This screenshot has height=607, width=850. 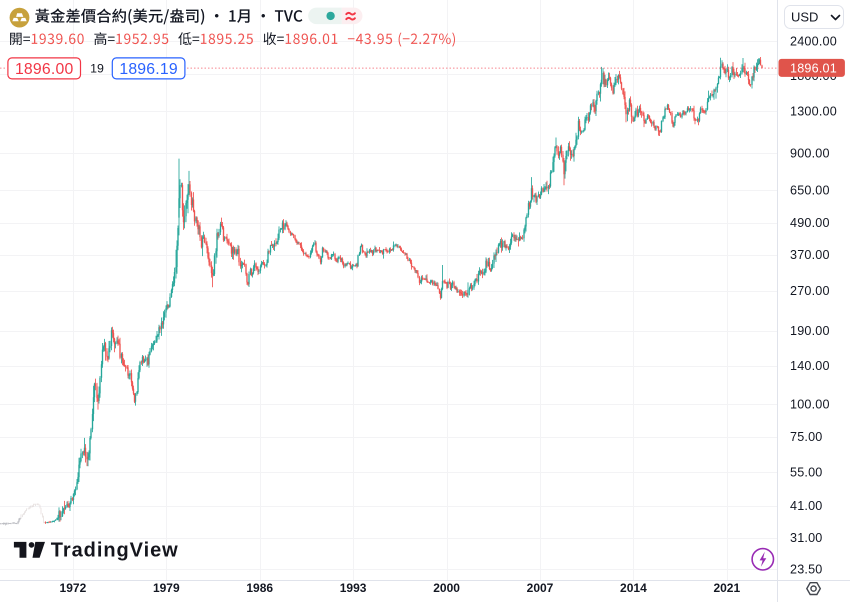 What do you see at coordinates (810, 331) in the screenshot?
I see `svg-text: 190.00` at bounding box center [810, 331].